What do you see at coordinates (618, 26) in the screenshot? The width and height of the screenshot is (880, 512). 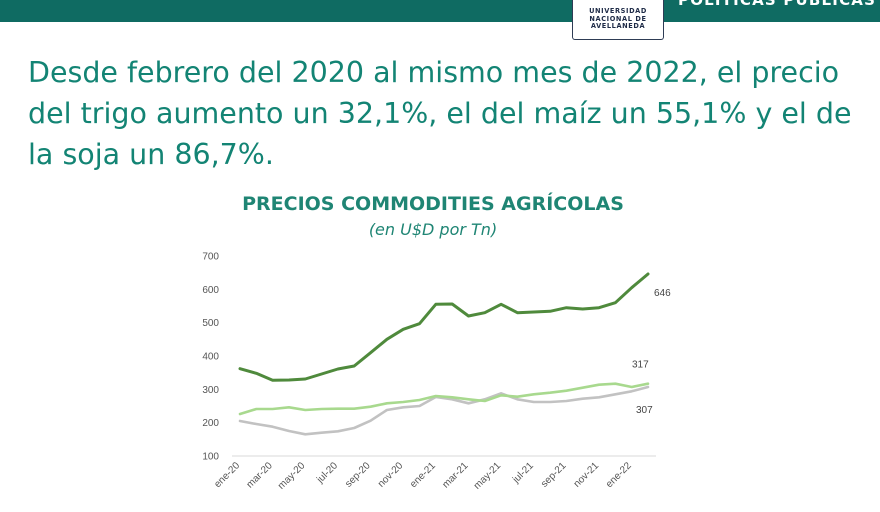 I see `logo-line-3: AVELLANEDA` at bounding box center [618, 26].